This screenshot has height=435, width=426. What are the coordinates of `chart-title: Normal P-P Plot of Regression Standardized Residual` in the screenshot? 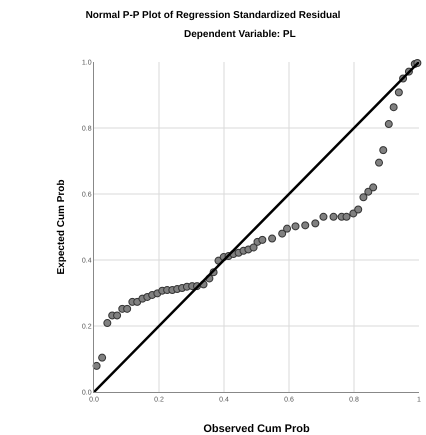 It's located at (213, 15).